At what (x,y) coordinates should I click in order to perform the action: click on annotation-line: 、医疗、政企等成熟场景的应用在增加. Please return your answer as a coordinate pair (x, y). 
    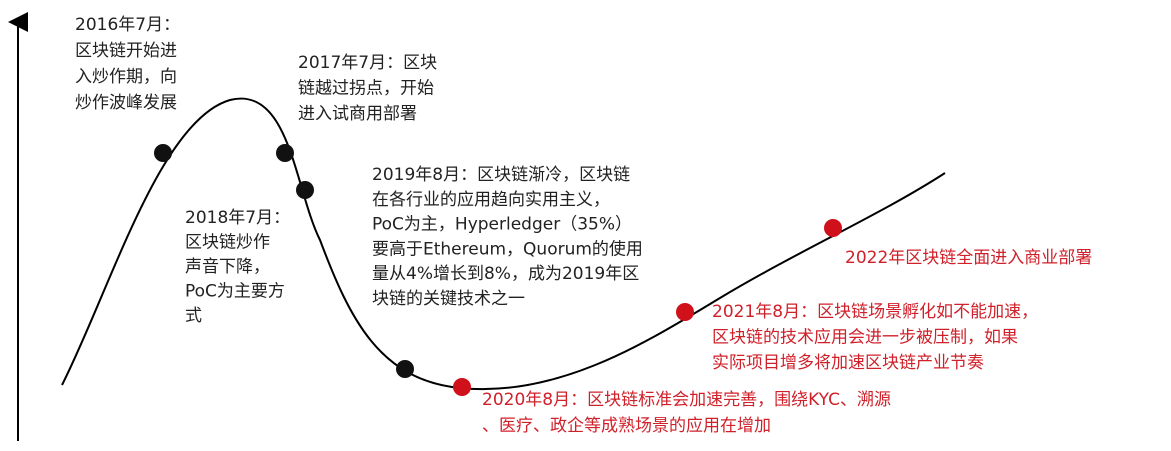
    Looking at the image, I should click on (626, 425).